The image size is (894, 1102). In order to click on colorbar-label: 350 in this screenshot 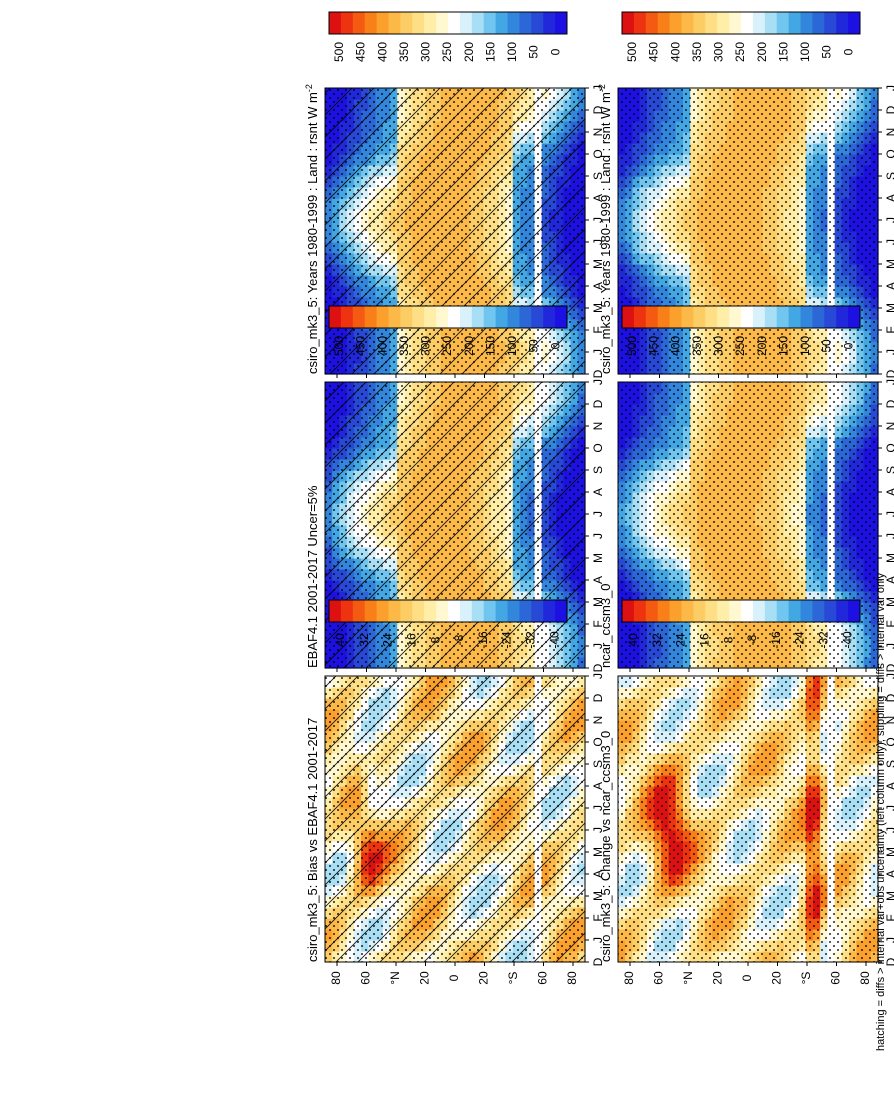, I will do `click(404, 52)`.